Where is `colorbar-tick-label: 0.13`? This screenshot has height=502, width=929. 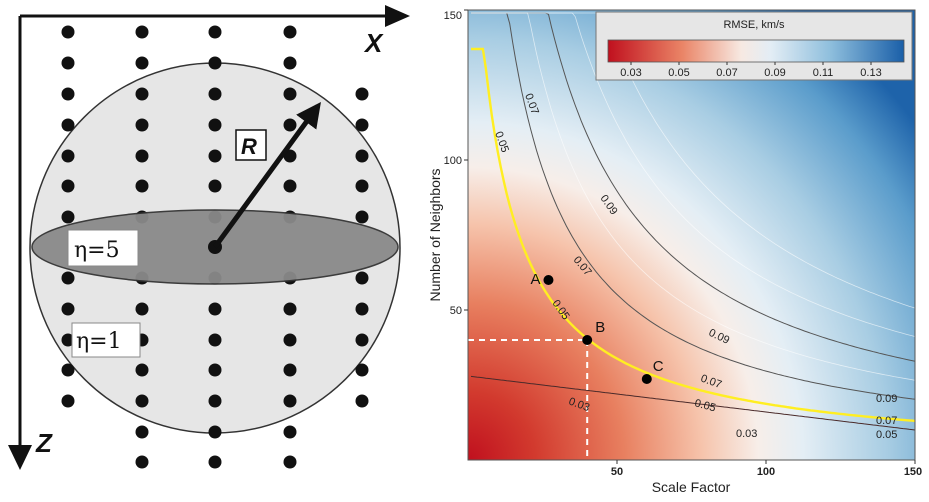
colorbar-tick-label: 0.13 is located at coordinates (870, 73).